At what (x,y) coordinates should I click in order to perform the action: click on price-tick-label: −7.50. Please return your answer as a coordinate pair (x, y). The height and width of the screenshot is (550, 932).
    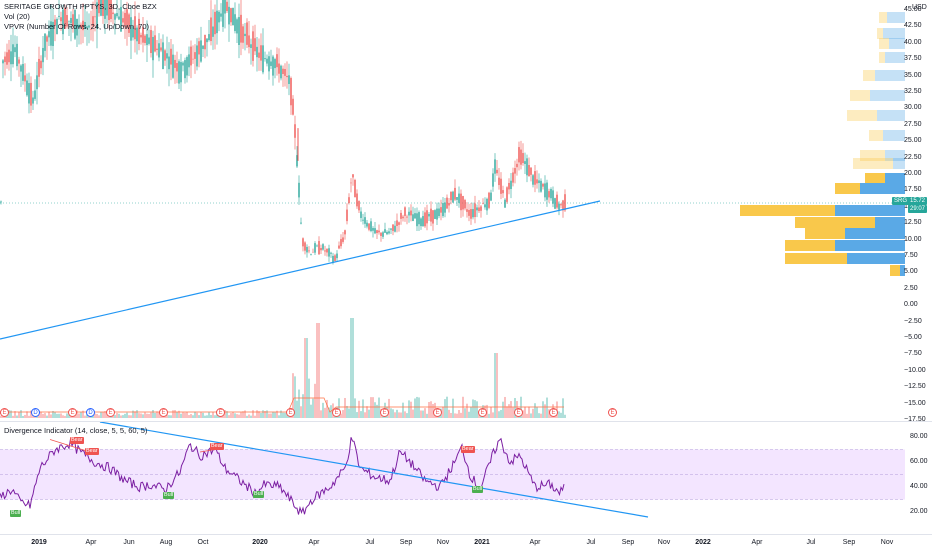
    Looking at the image, I should click on (913, 354).